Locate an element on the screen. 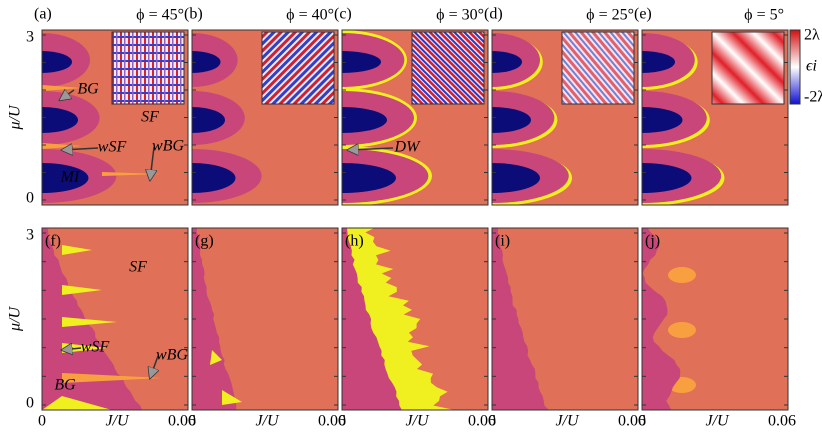 This screenshot has width=822, height=433. panel-label: (g) is located at coordinates (204, 241).